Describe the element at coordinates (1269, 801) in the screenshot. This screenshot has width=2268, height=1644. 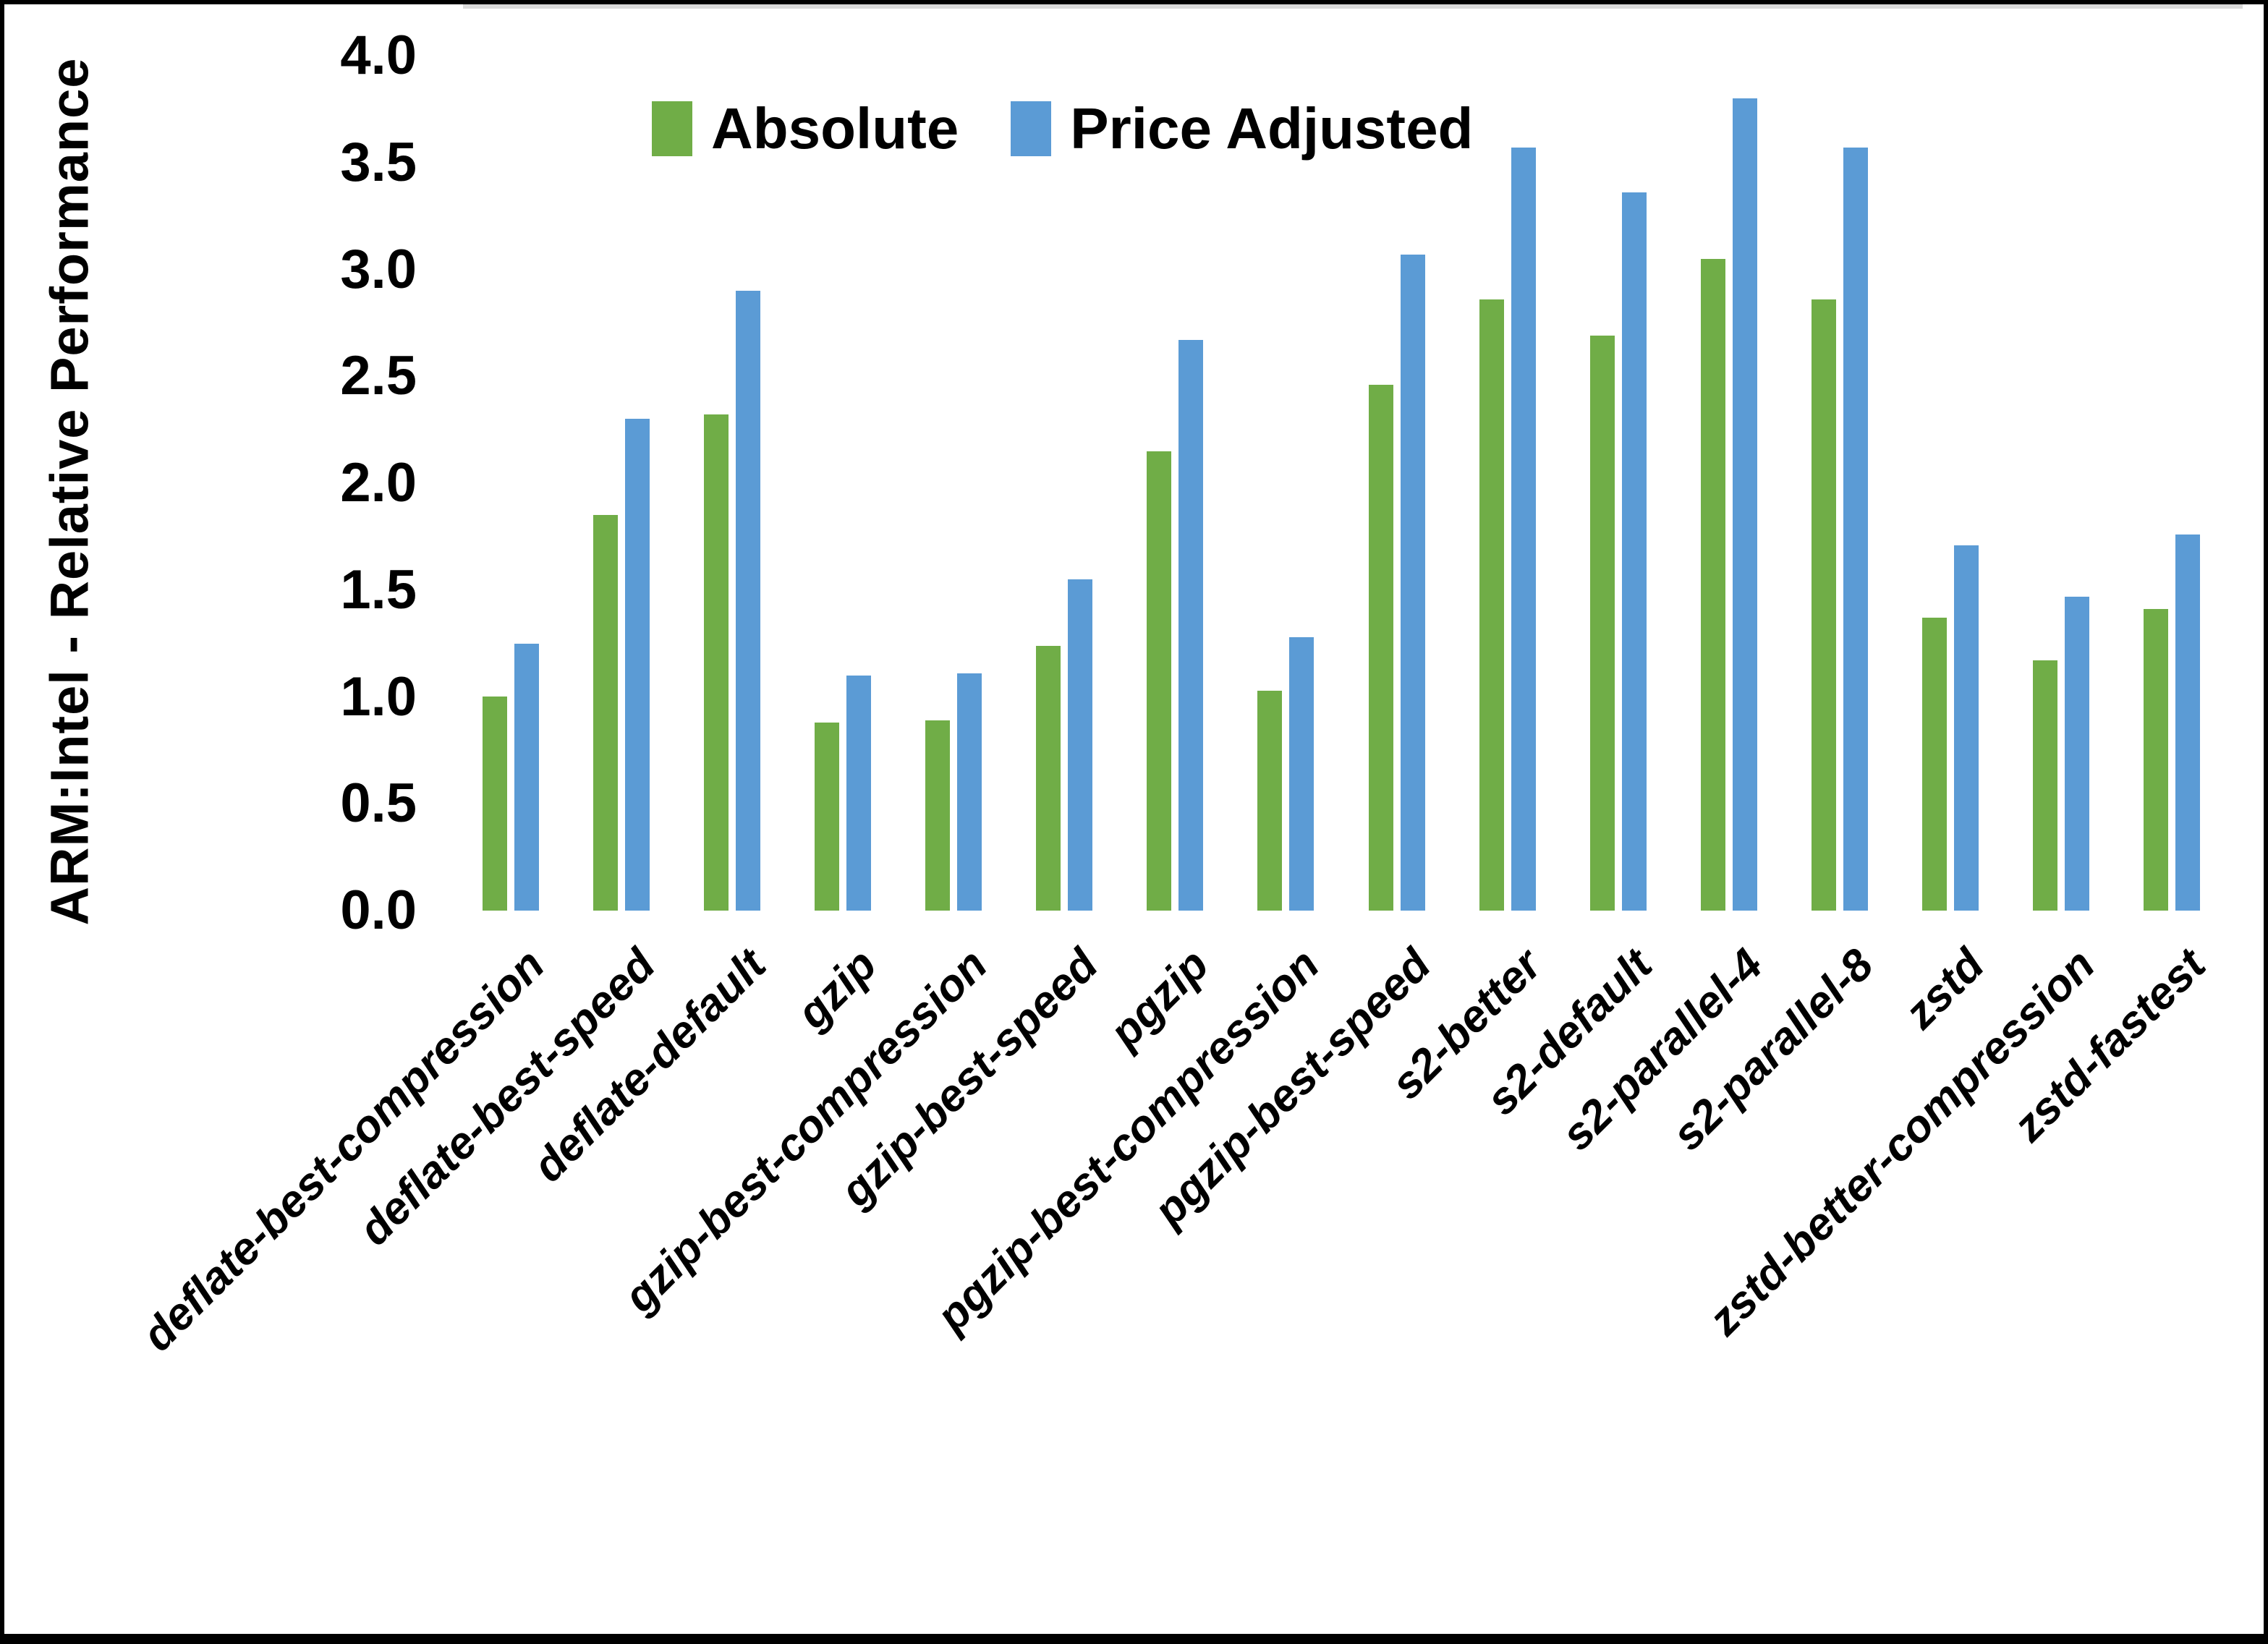
I see `bar-absolute-pgzip-best-compression` at that location.